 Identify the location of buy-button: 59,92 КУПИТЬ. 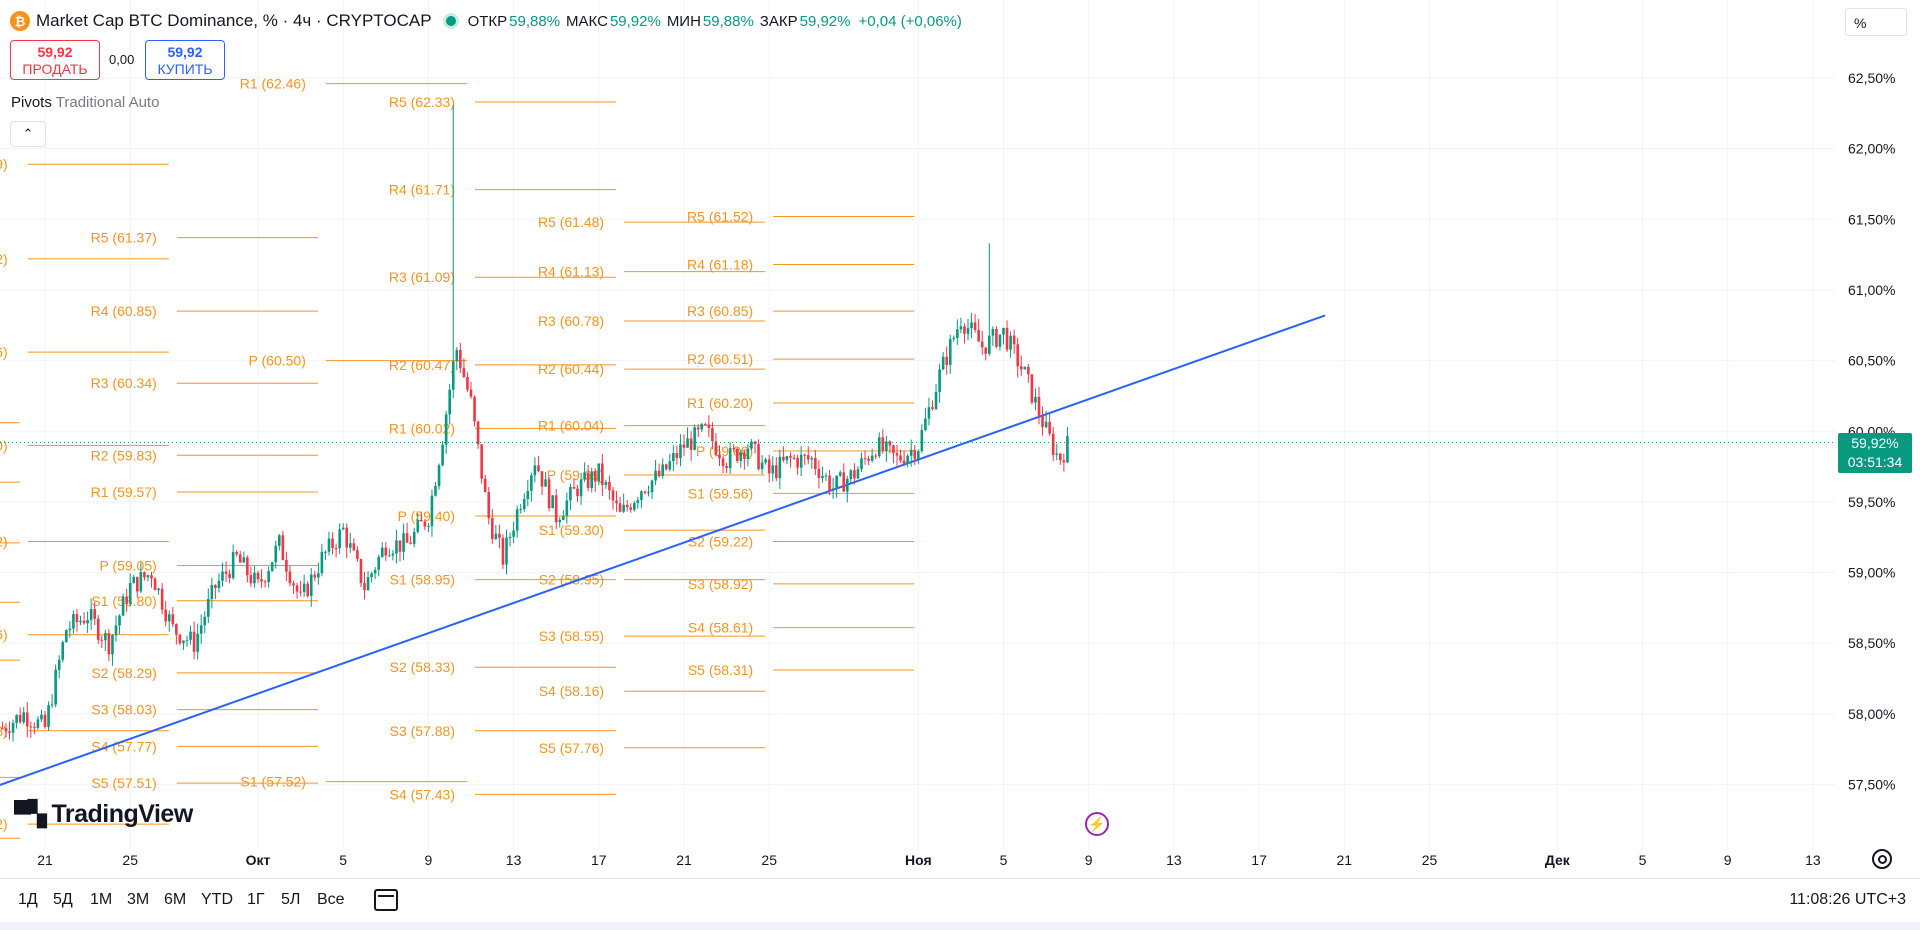
(185, 60).